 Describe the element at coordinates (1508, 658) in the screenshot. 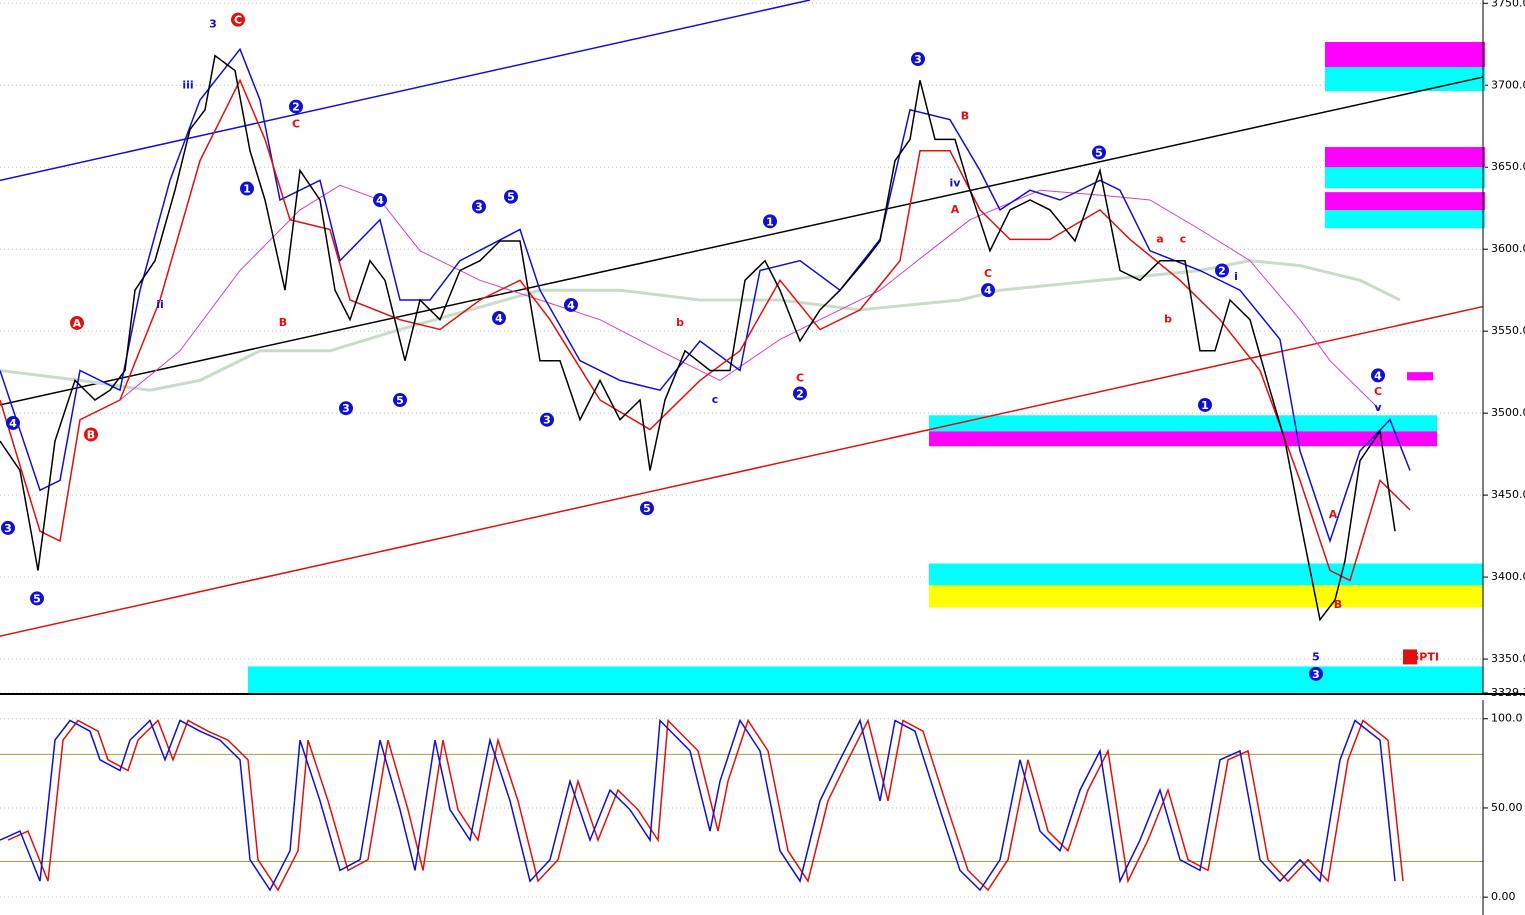

I see `y-tick-label: 3350.0` at that location.